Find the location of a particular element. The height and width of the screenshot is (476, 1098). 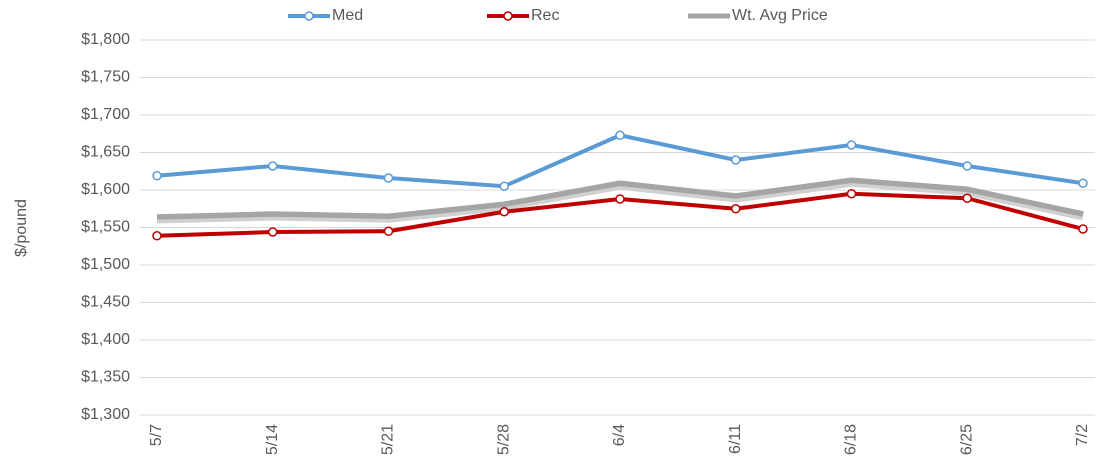

x-tick-label: 6/25 is located at coordinates (966, 439).